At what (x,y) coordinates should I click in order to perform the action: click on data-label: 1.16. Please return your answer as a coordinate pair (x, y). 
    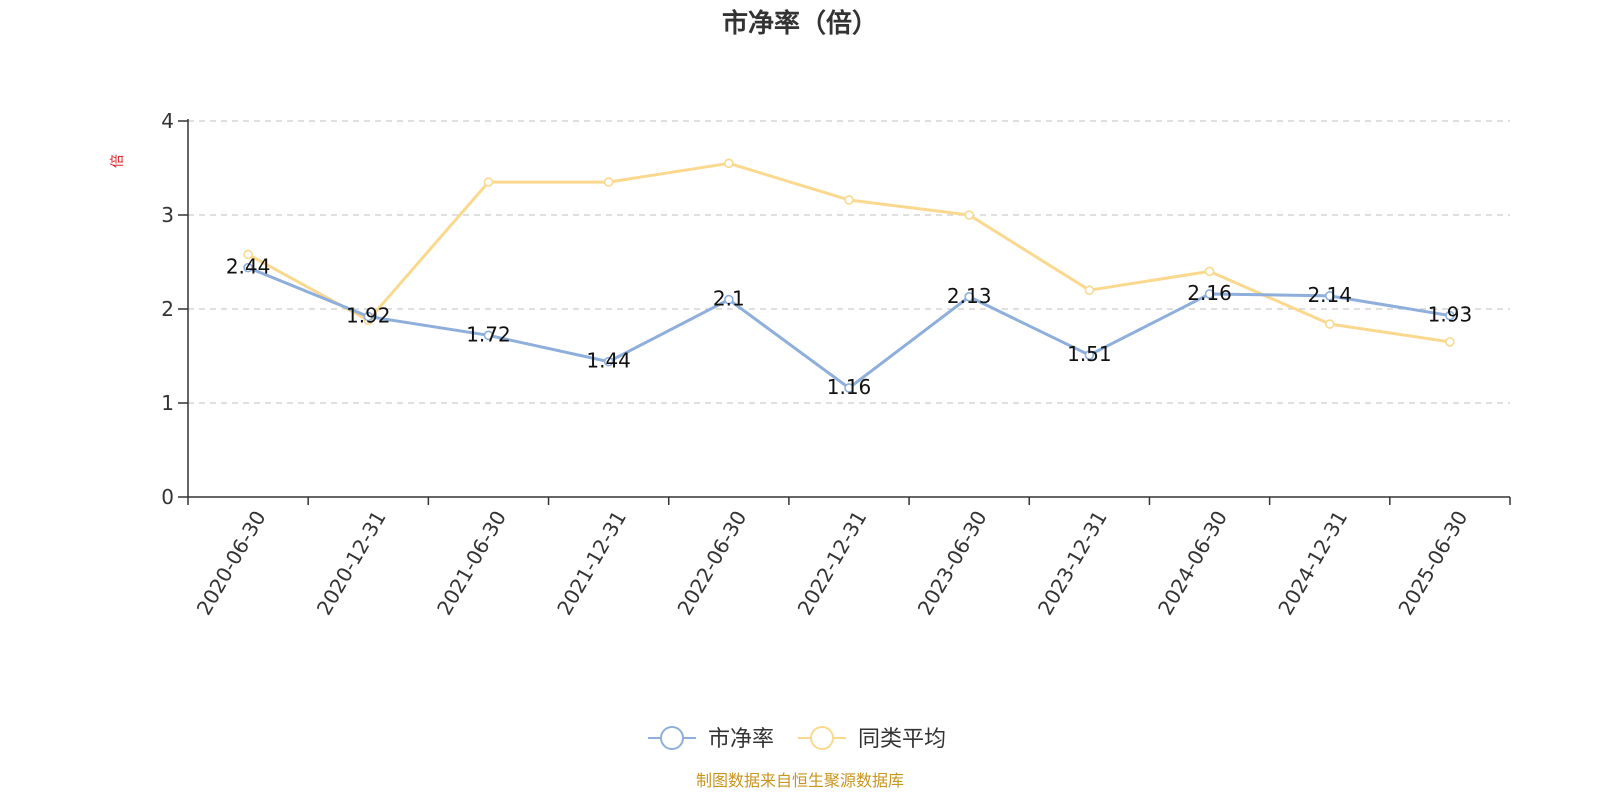
    Looking at the image, I should click on (849, 387).